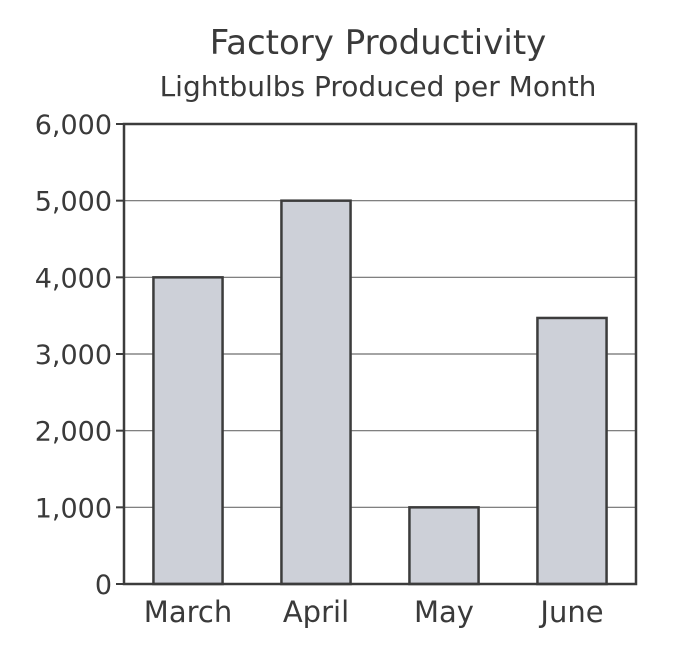  What do you see at coordinates (73, 432) in the screenshot?
I see `y-tick-label: 2,000` at bounding box center [73, 432].